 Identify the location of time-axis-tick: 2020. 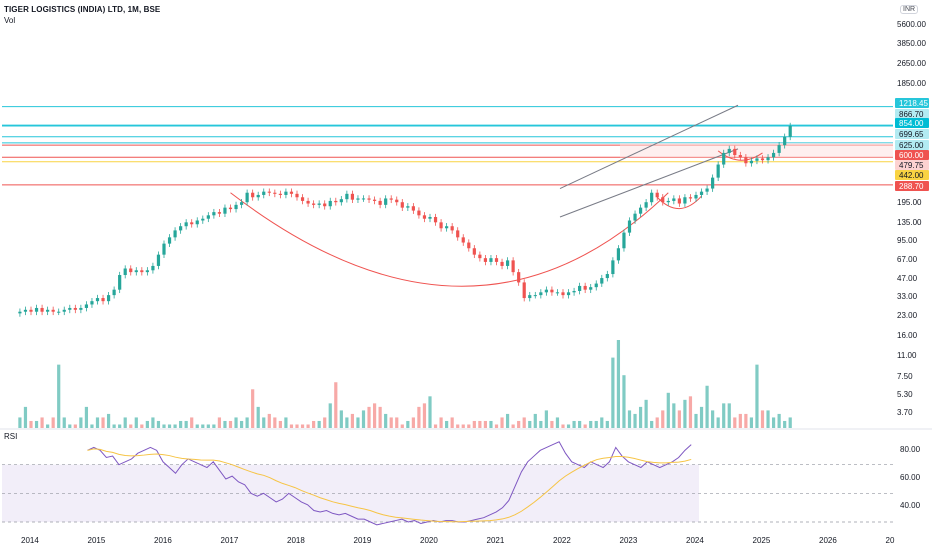
(429, 540).